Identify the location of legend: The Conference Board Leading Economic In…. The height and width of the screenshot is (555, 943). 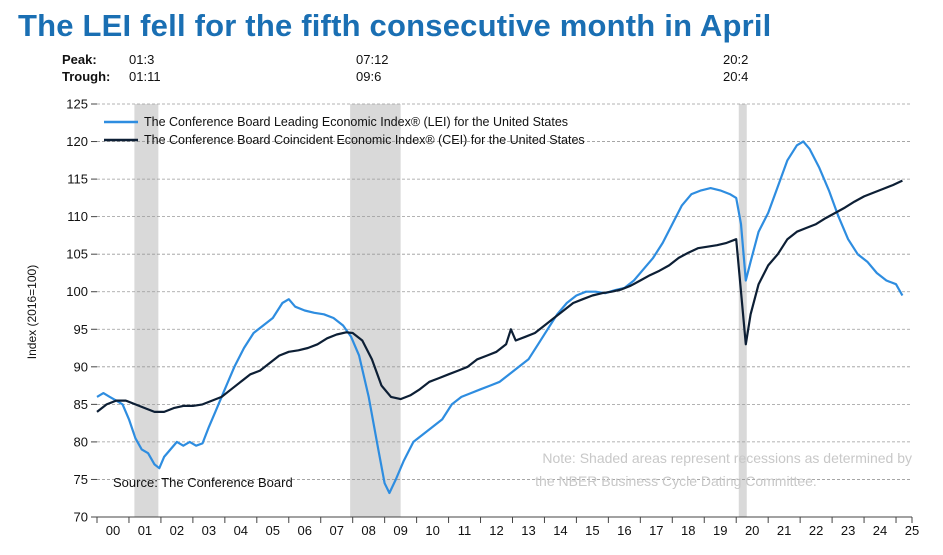
(344, 131).